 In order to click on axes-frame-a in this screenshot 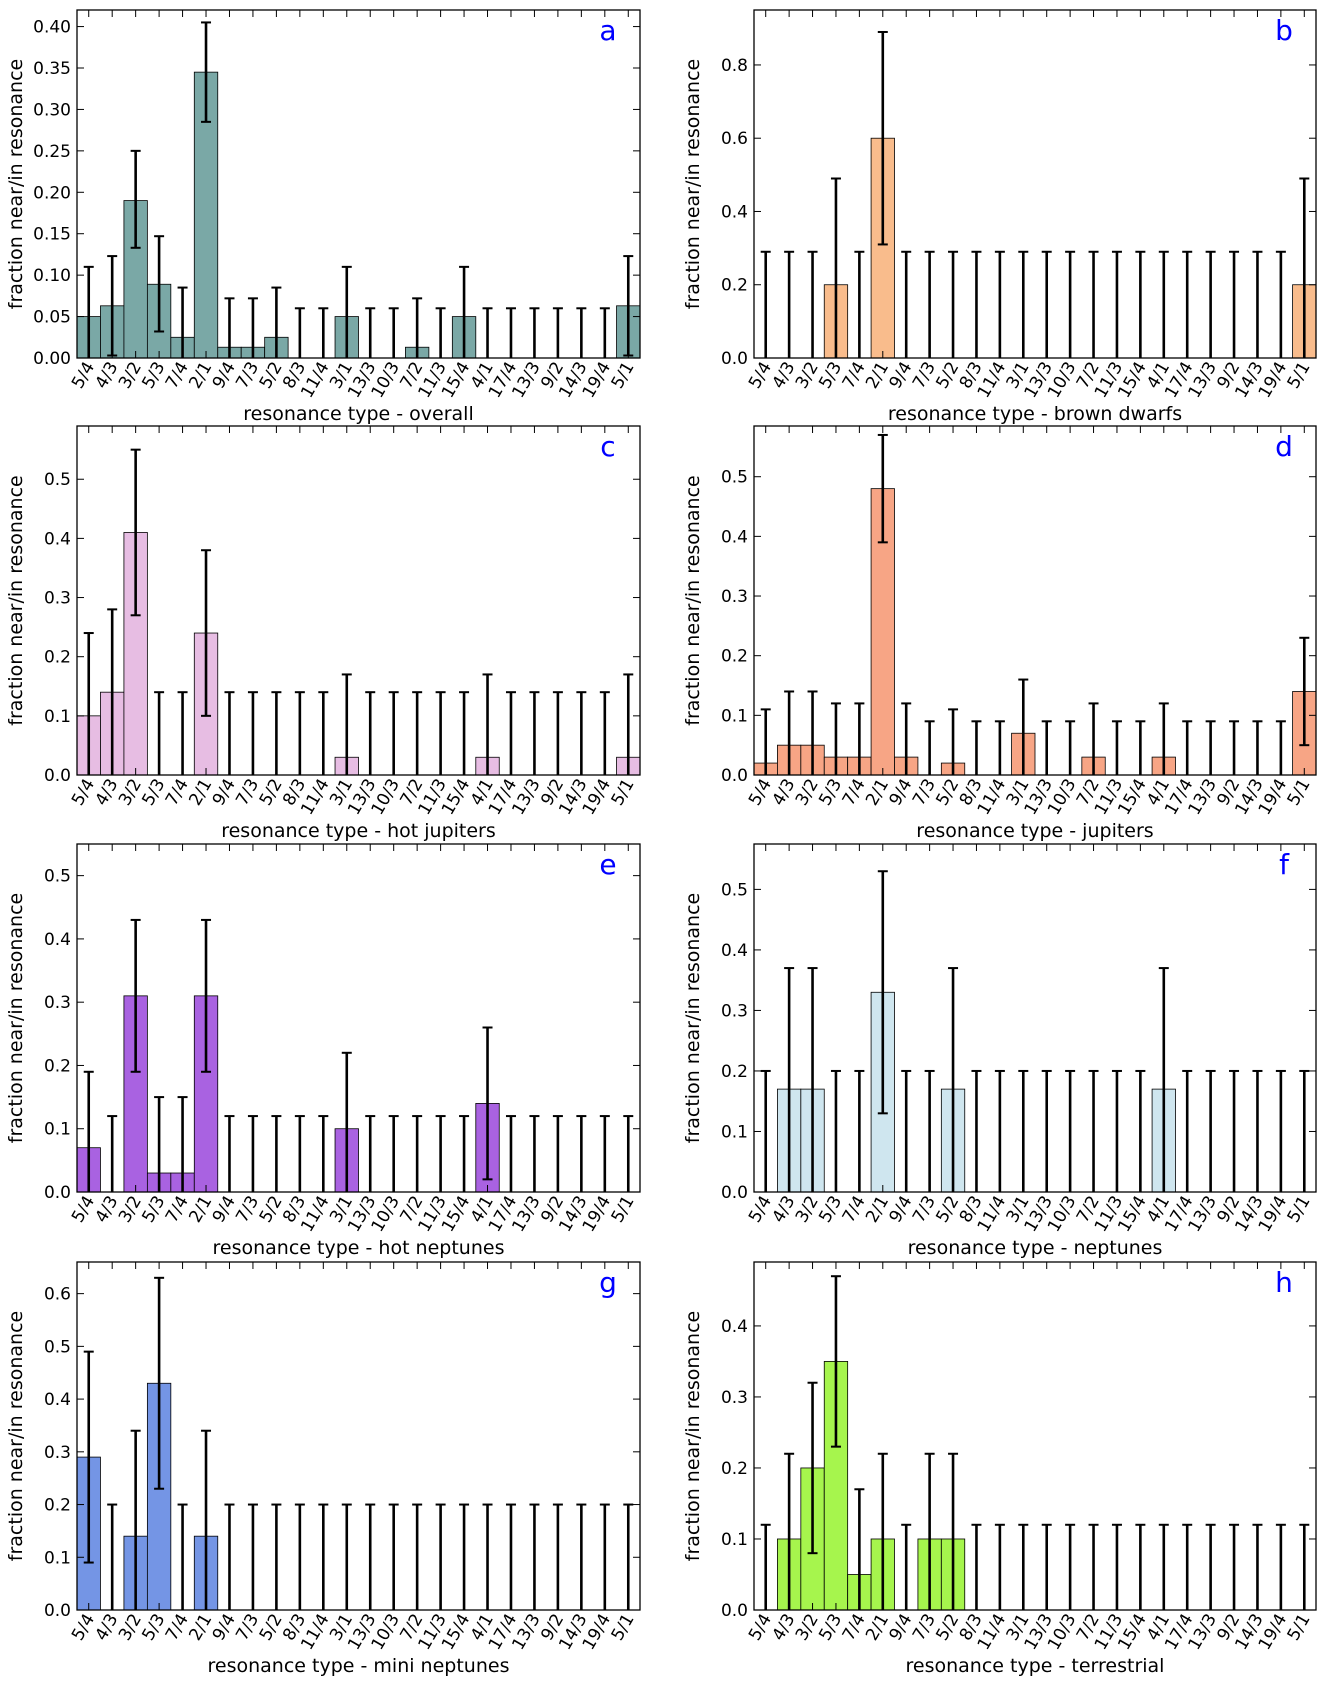, I will do `click(358, 184)`.